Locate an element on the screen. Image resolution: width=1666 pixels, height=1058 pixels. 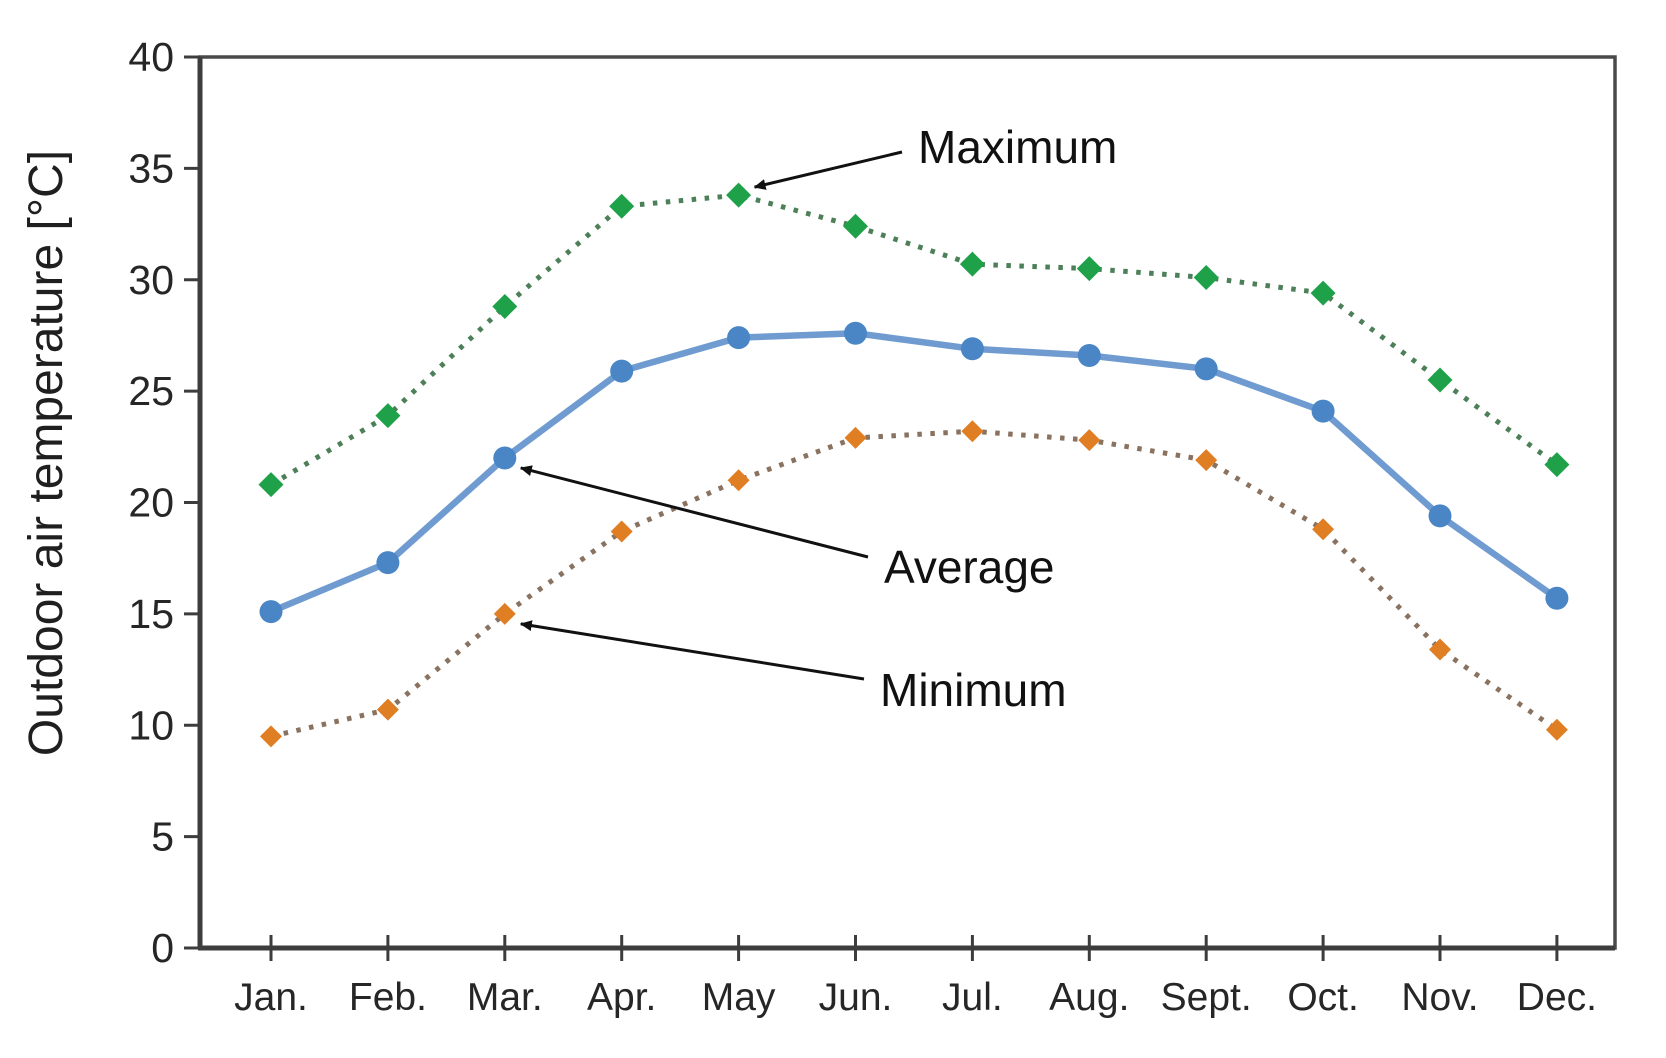
annotation-arrow-minimum is located at coordinates (692, 650).